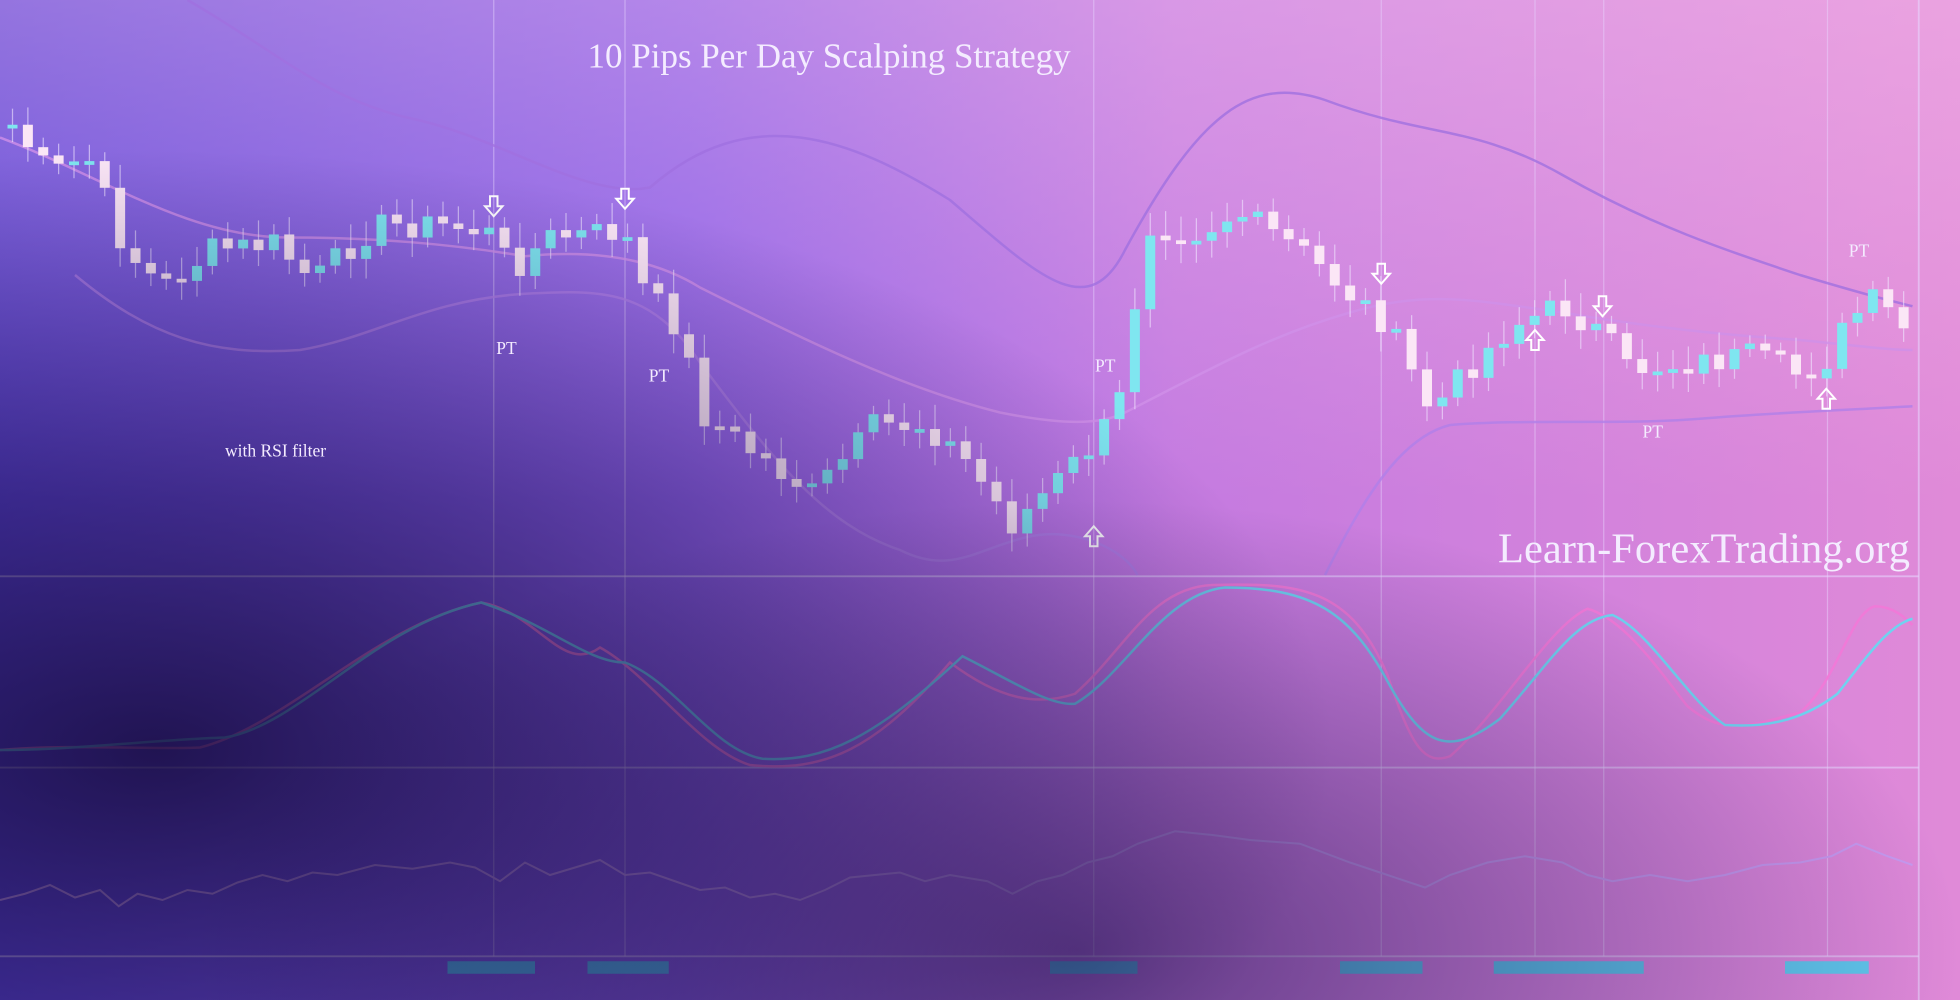 The width and height of the screenshot is (1960, 1000). I want to click on watermark: Learn-ForexTrading.org, so click(1704, 549).